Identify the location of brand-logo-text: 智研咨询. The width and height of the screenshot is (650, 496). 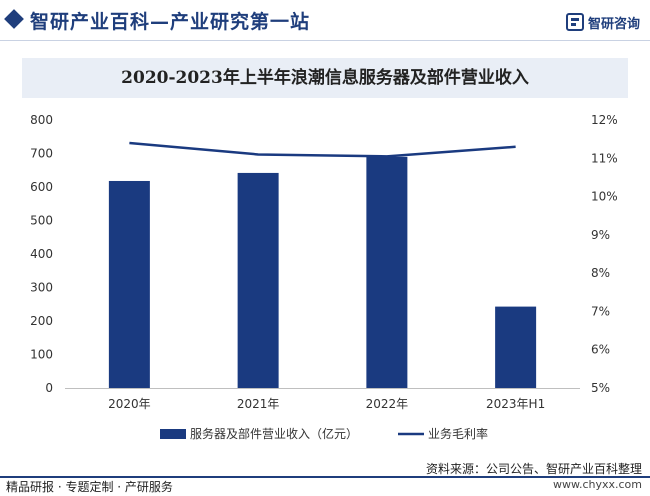
(614, 24).